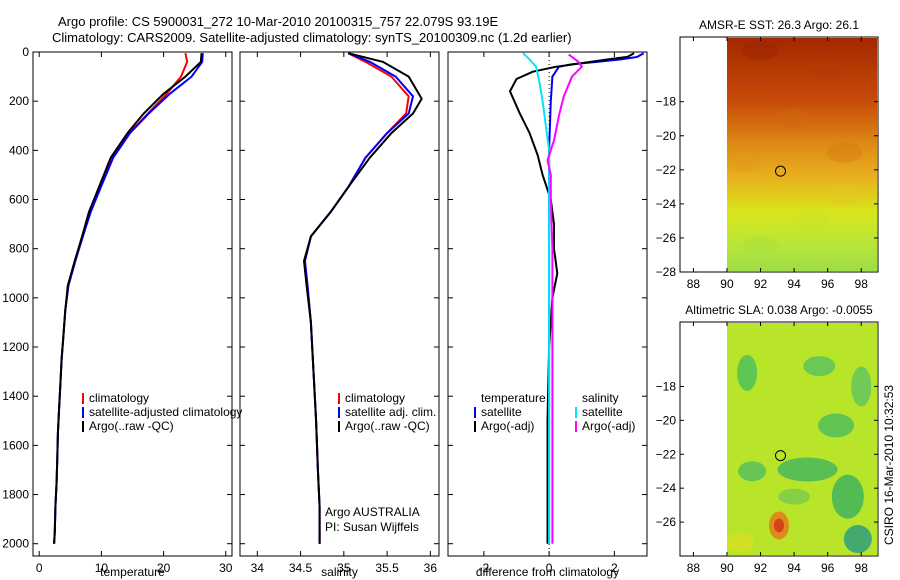 This screenshot has height=580, width=900. I want to click on annotation-argo-australia: Argo AUSTRALIA, so click(372, 512).